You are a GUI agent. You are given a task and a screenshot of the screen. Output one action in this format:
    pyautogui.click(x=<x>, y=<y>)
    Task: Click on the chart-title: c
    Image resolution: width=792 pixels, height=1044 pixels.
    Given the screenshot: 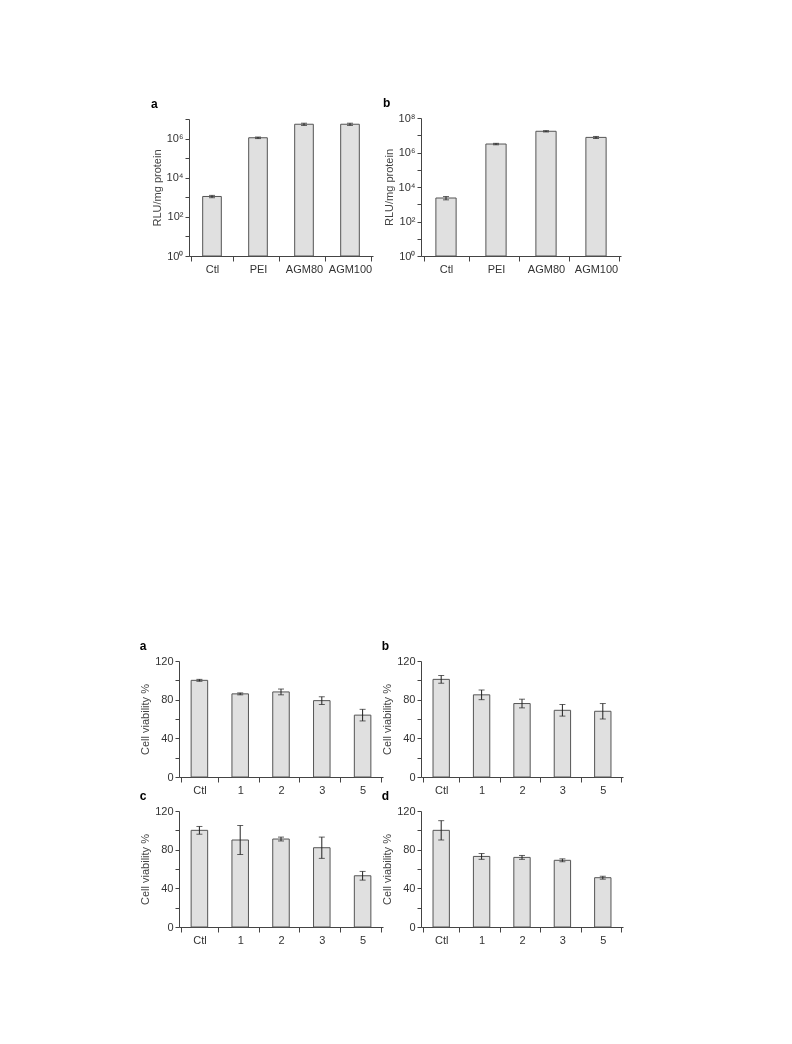 What is the action you would take?
    pyautogui.click(x=143, y=796)
    